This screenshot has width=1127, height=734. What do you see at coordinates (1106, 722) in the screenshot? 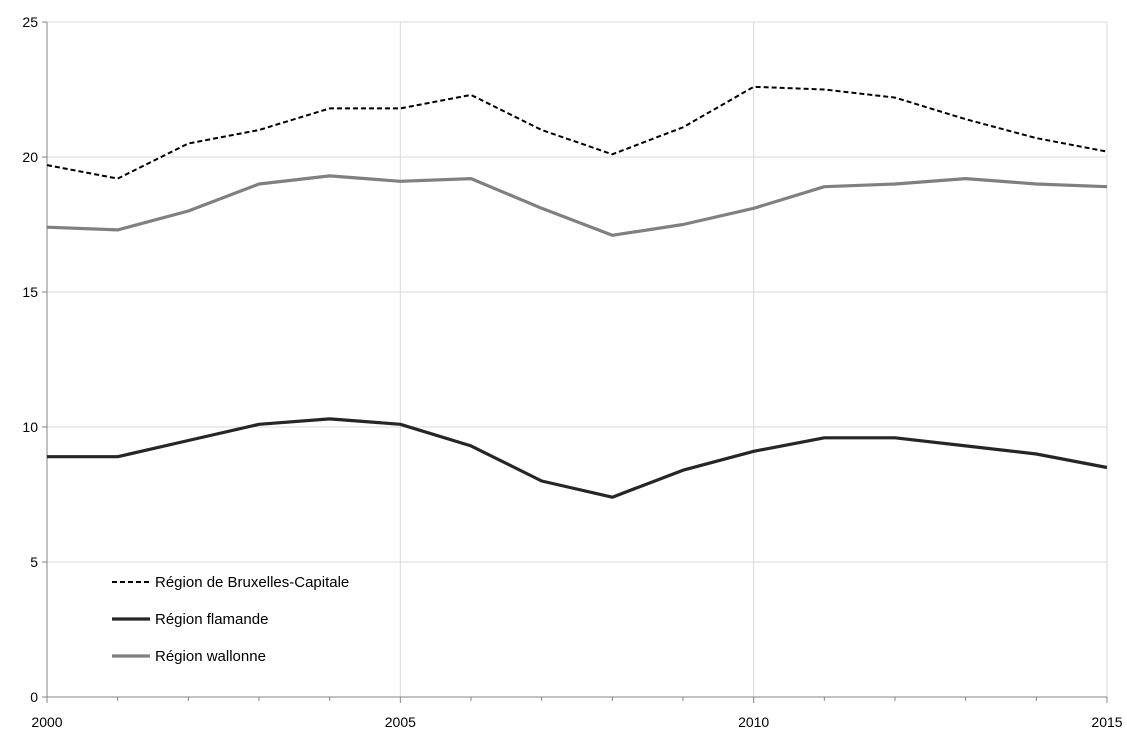
I see `x-tick-label: 2015` at bounding box center [1106, 722].